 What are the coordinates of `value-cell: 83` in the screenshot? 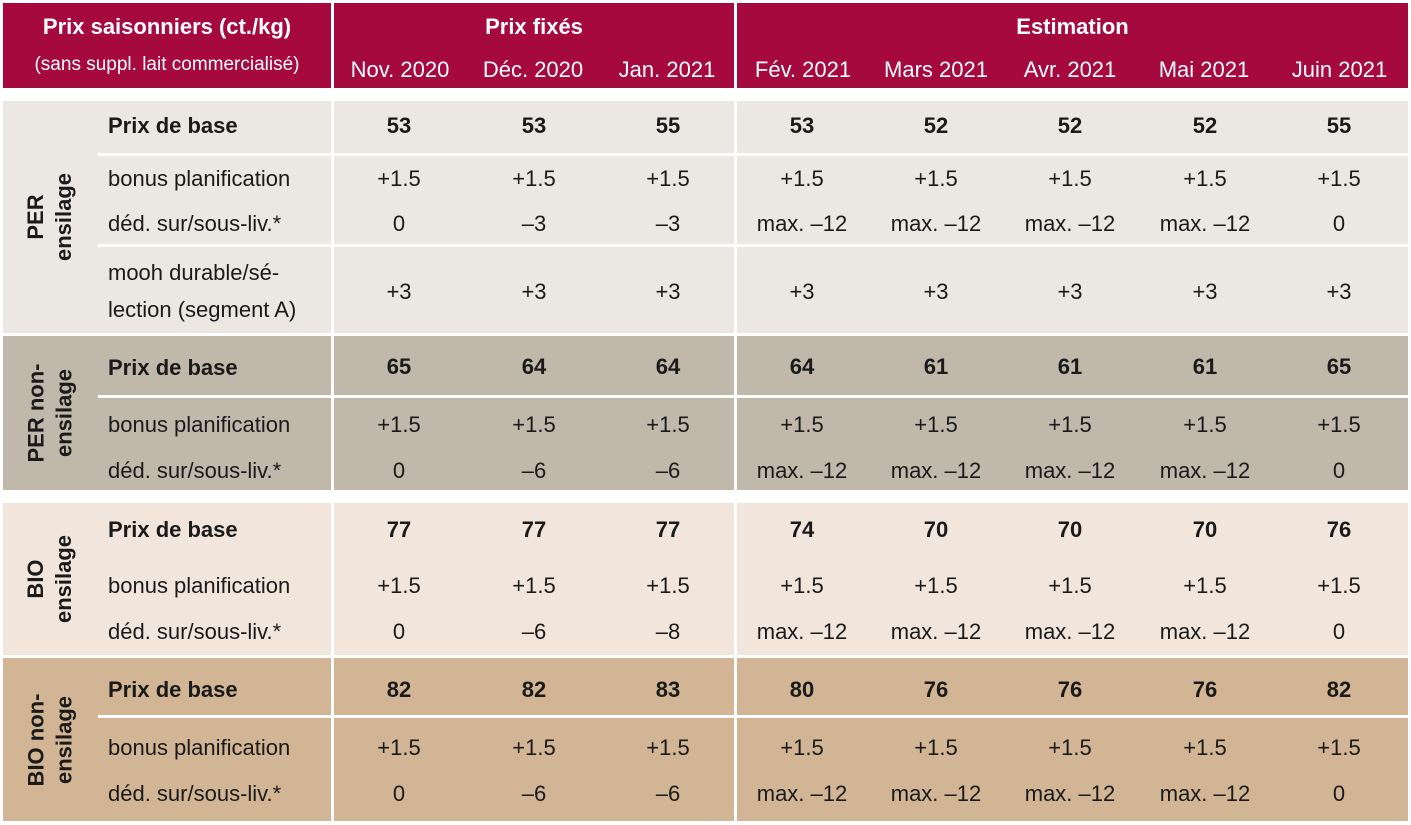 It's located at (668, 689).